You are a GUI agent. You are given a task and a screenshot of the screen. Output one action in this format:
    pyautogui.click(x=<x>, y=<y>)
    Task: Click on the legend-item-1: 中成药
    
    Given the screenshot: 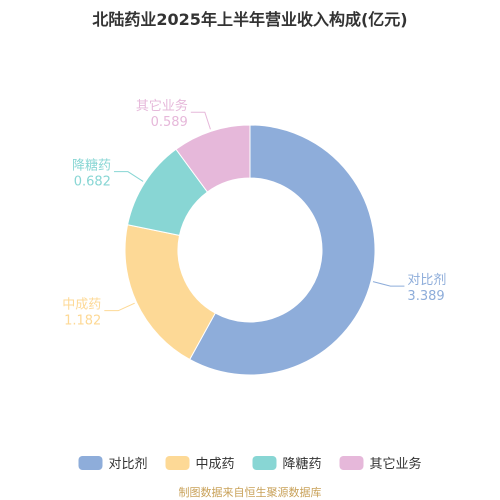 What is the action you would take?
    pyautogui.click(x=200, y=464)
    